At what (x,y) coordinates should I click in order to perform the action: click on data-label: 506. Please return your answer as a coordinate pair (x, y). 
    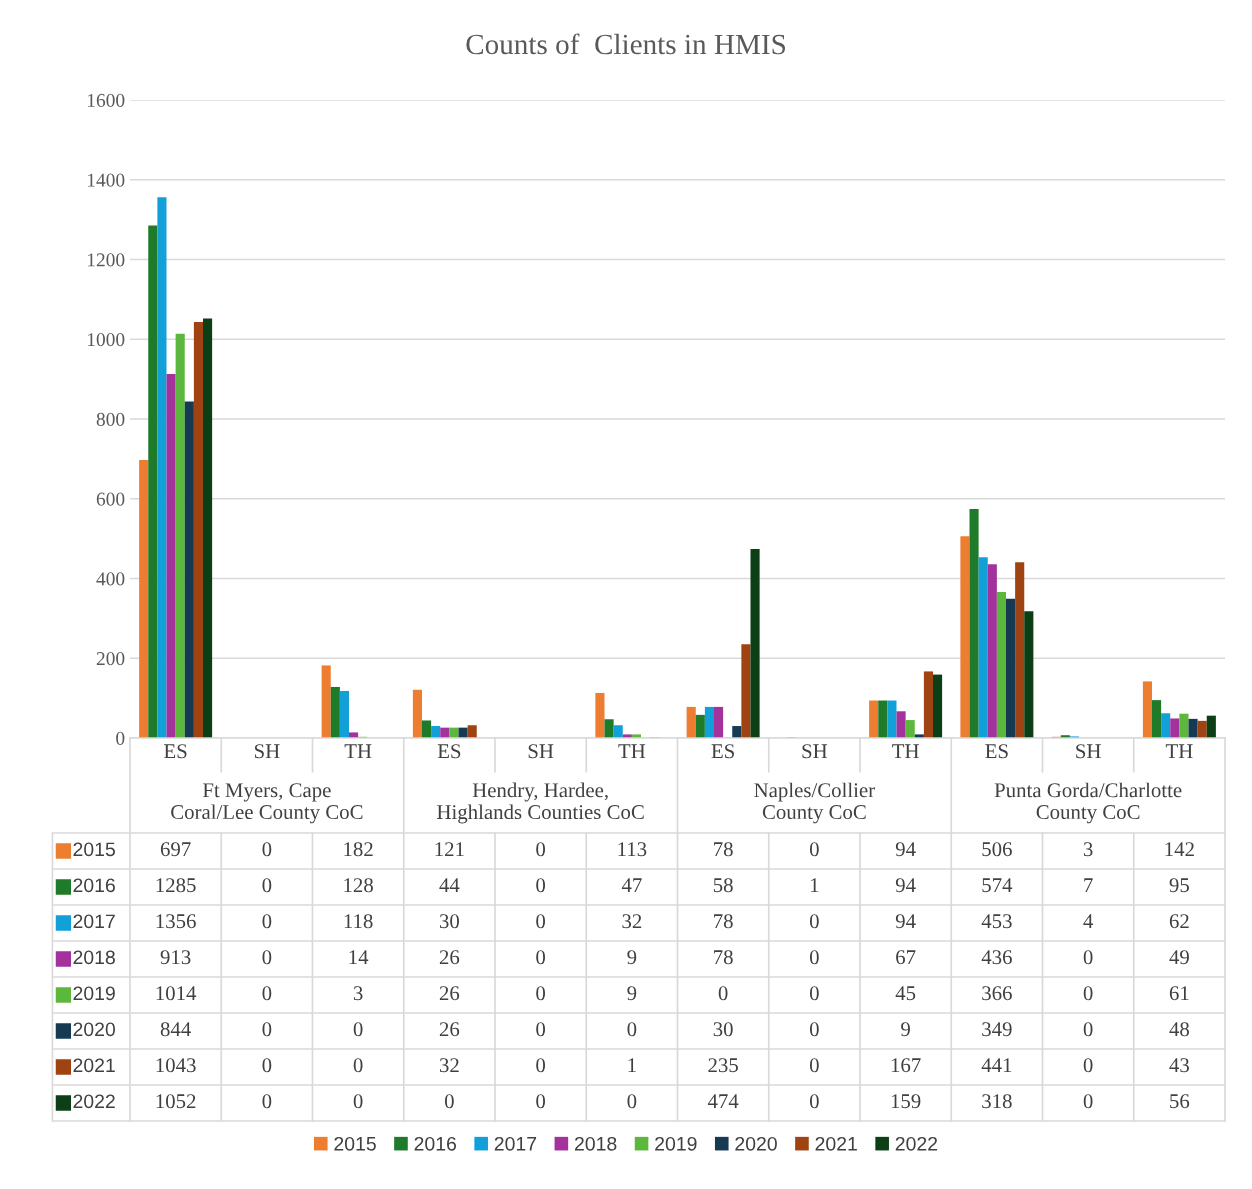
    Looking at the image, I should click on (997, 849).